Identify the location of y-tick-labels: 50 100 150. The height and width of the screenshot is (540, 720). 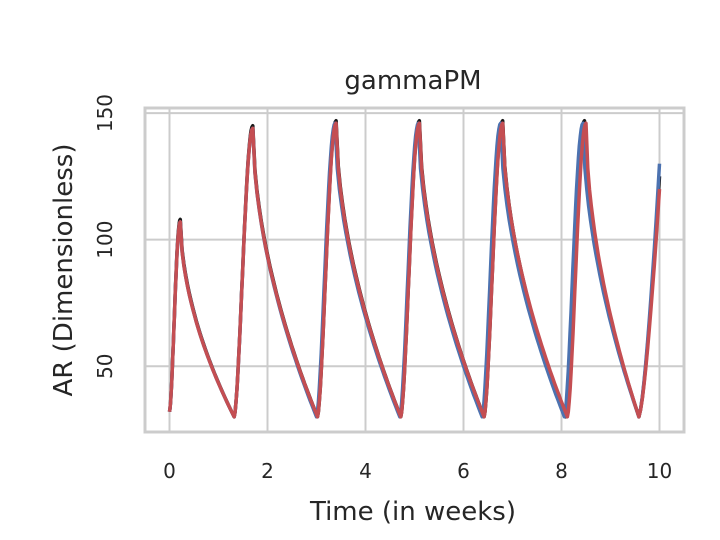
(105, 236).